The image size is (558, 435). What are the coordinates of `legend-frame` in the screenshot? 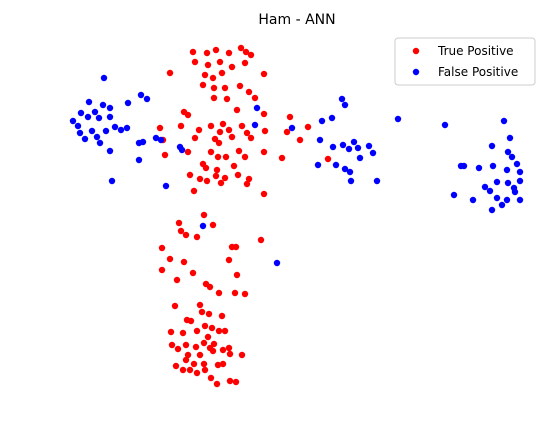 It's located at (465, 61).